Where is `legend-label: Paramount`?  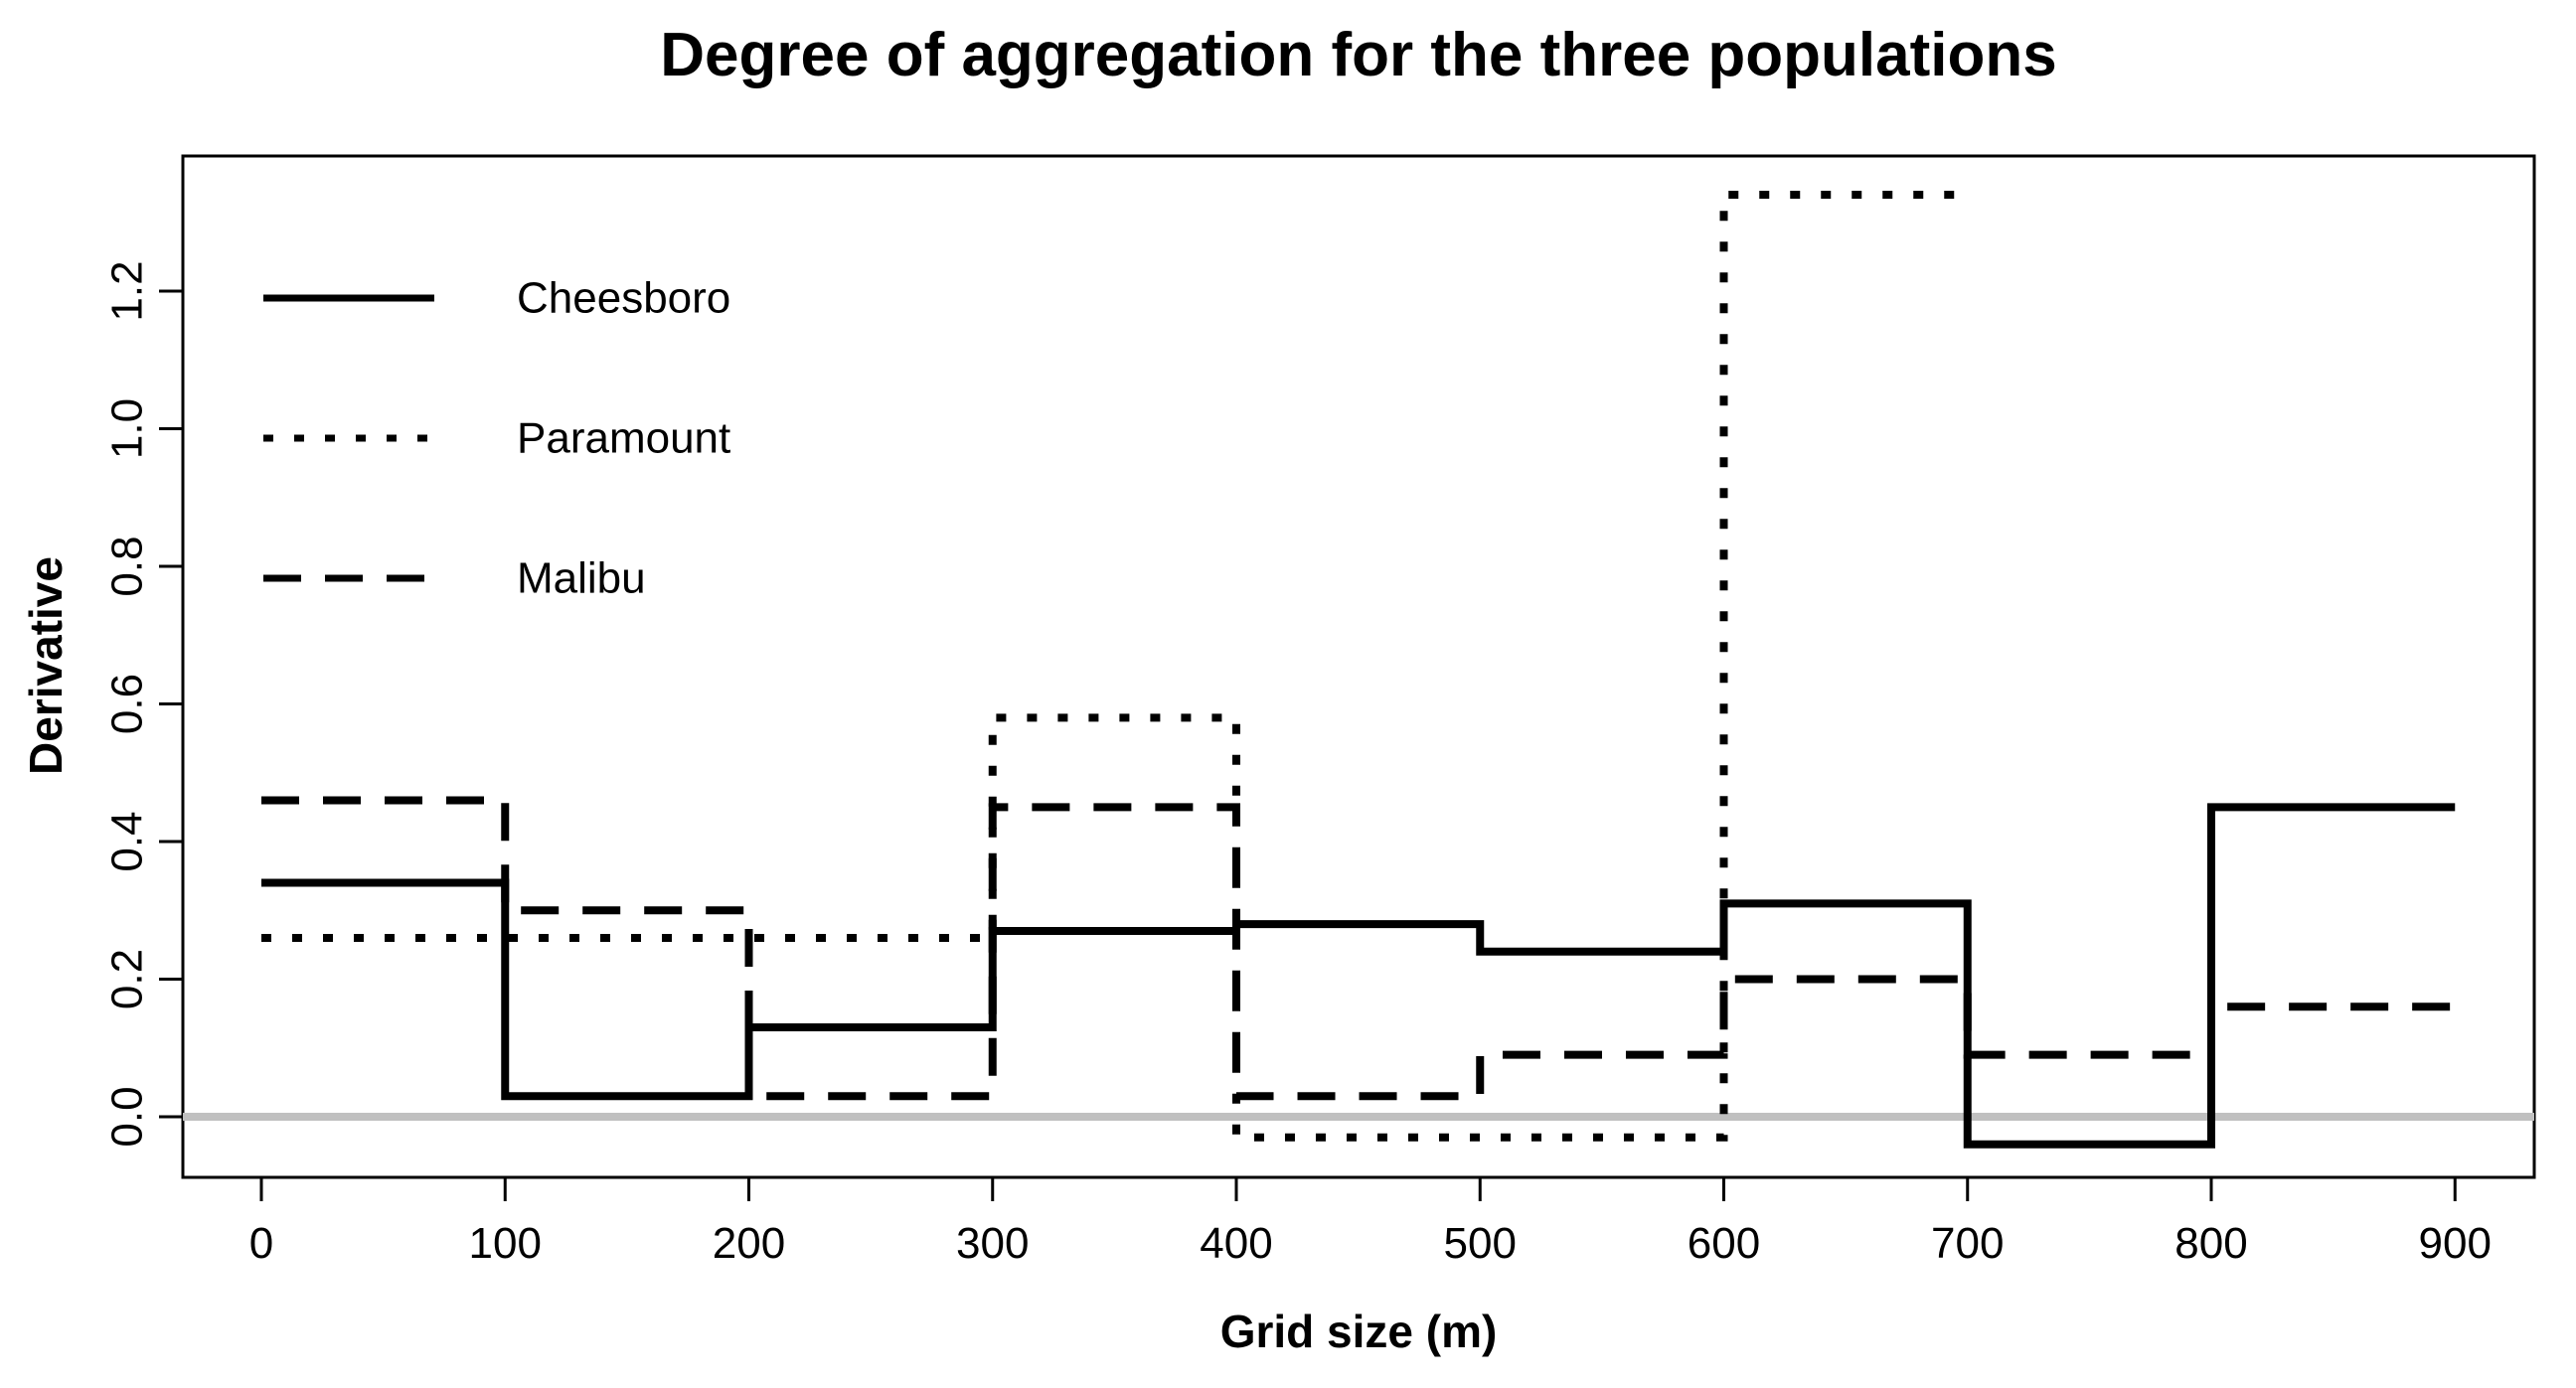
legend-label: Paramount is located at coordinates (623, 438).